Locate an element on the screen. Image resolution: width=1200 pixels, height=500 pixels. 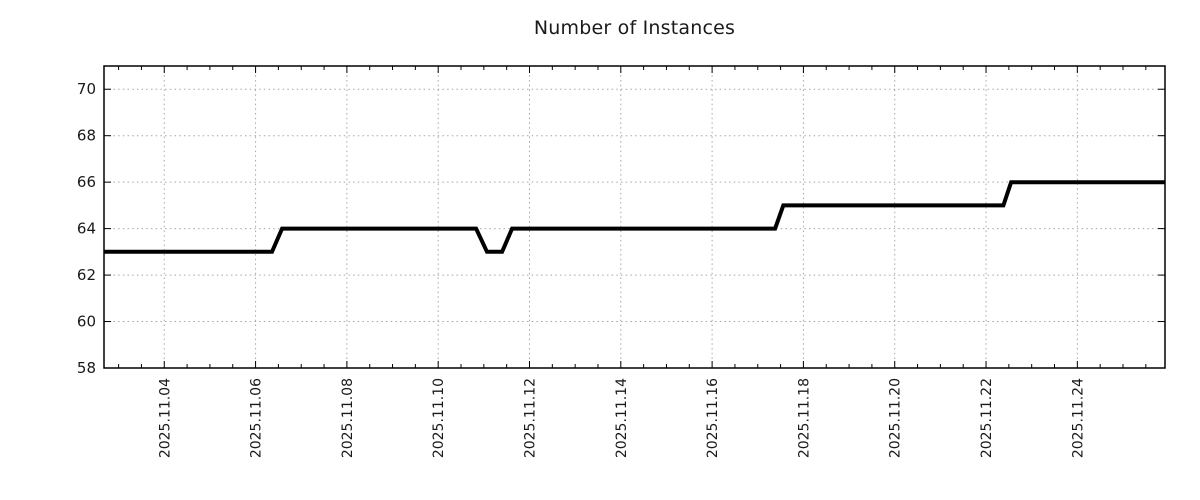
x-tick-label: 2025.11.04 is located at coordinates (165, 418).